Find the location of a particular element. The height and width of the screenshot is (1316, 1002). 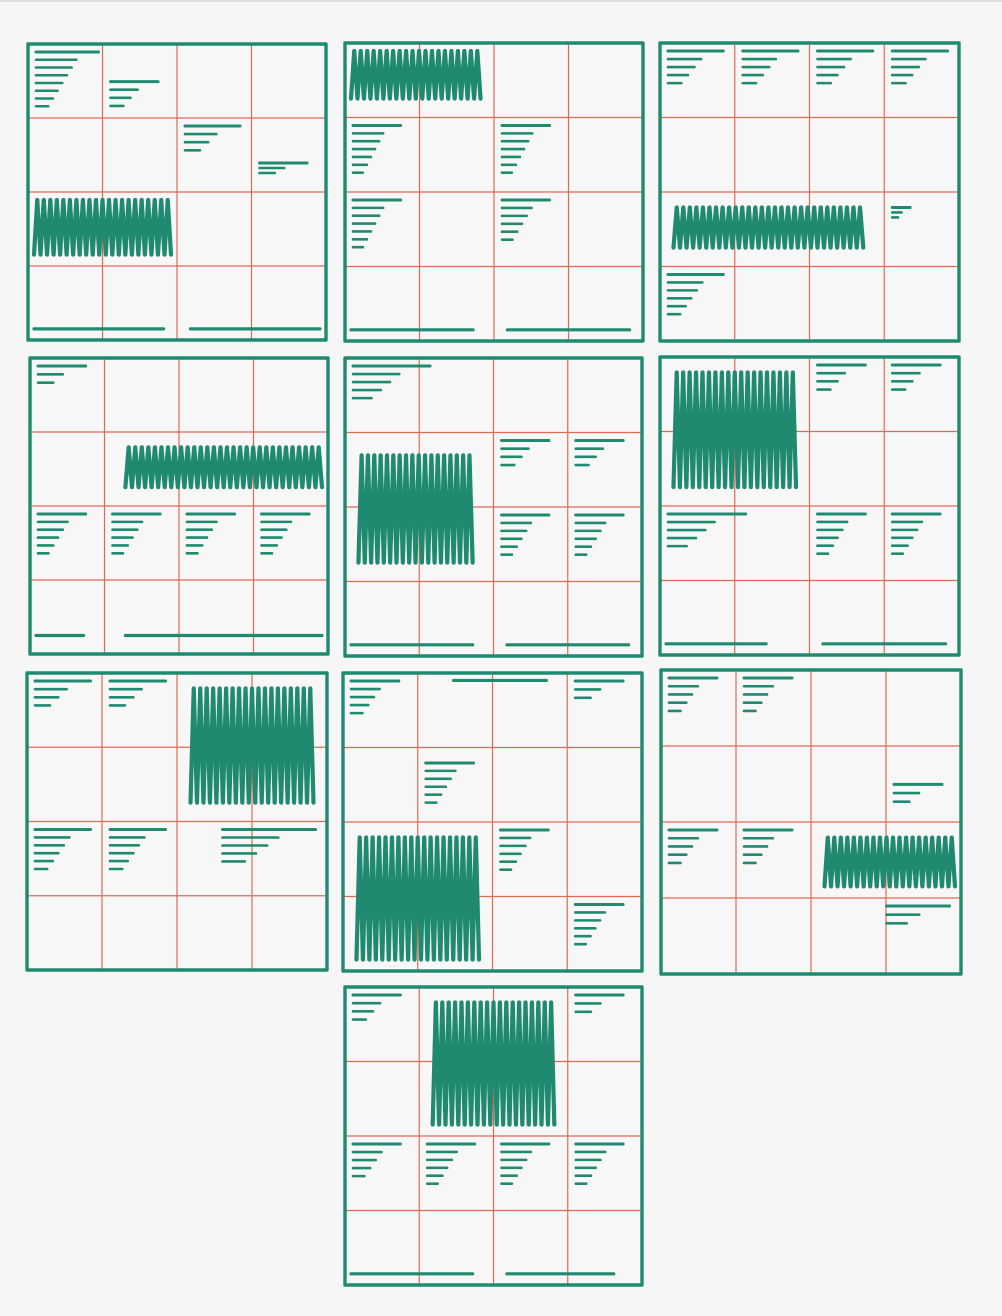

sketch-2-panel is located at coordinates (494, 192).